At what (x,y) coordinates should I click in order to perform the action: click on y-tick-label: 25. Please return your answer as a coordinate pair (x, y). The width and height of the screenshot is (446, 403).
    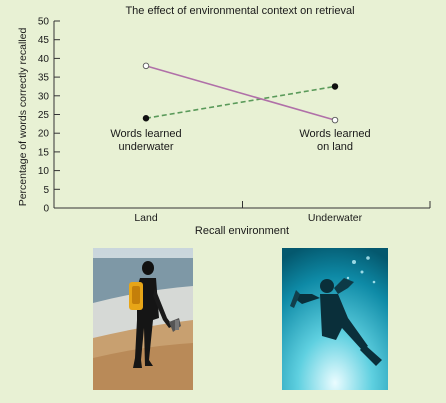
    Looking at the image, I should click on (44, 115).